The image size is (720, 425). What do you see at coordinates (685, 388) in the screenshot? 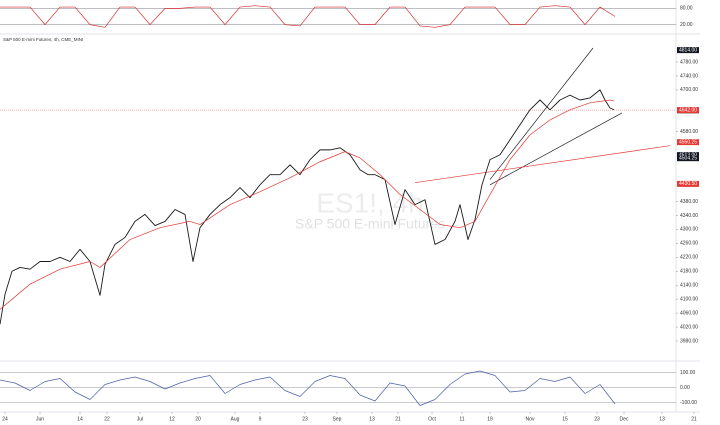
I see `y-tick-label: 0.00` at bounding box center [685, 388].